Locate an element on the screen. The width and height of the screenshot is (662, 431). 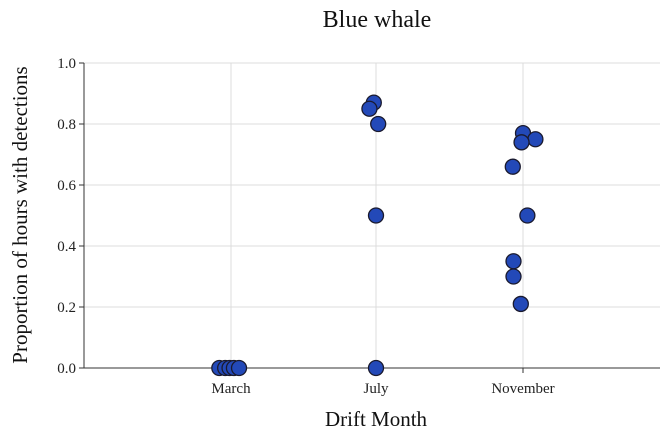
y-tick-label: 0.0 is located at coordinates (66, 369).